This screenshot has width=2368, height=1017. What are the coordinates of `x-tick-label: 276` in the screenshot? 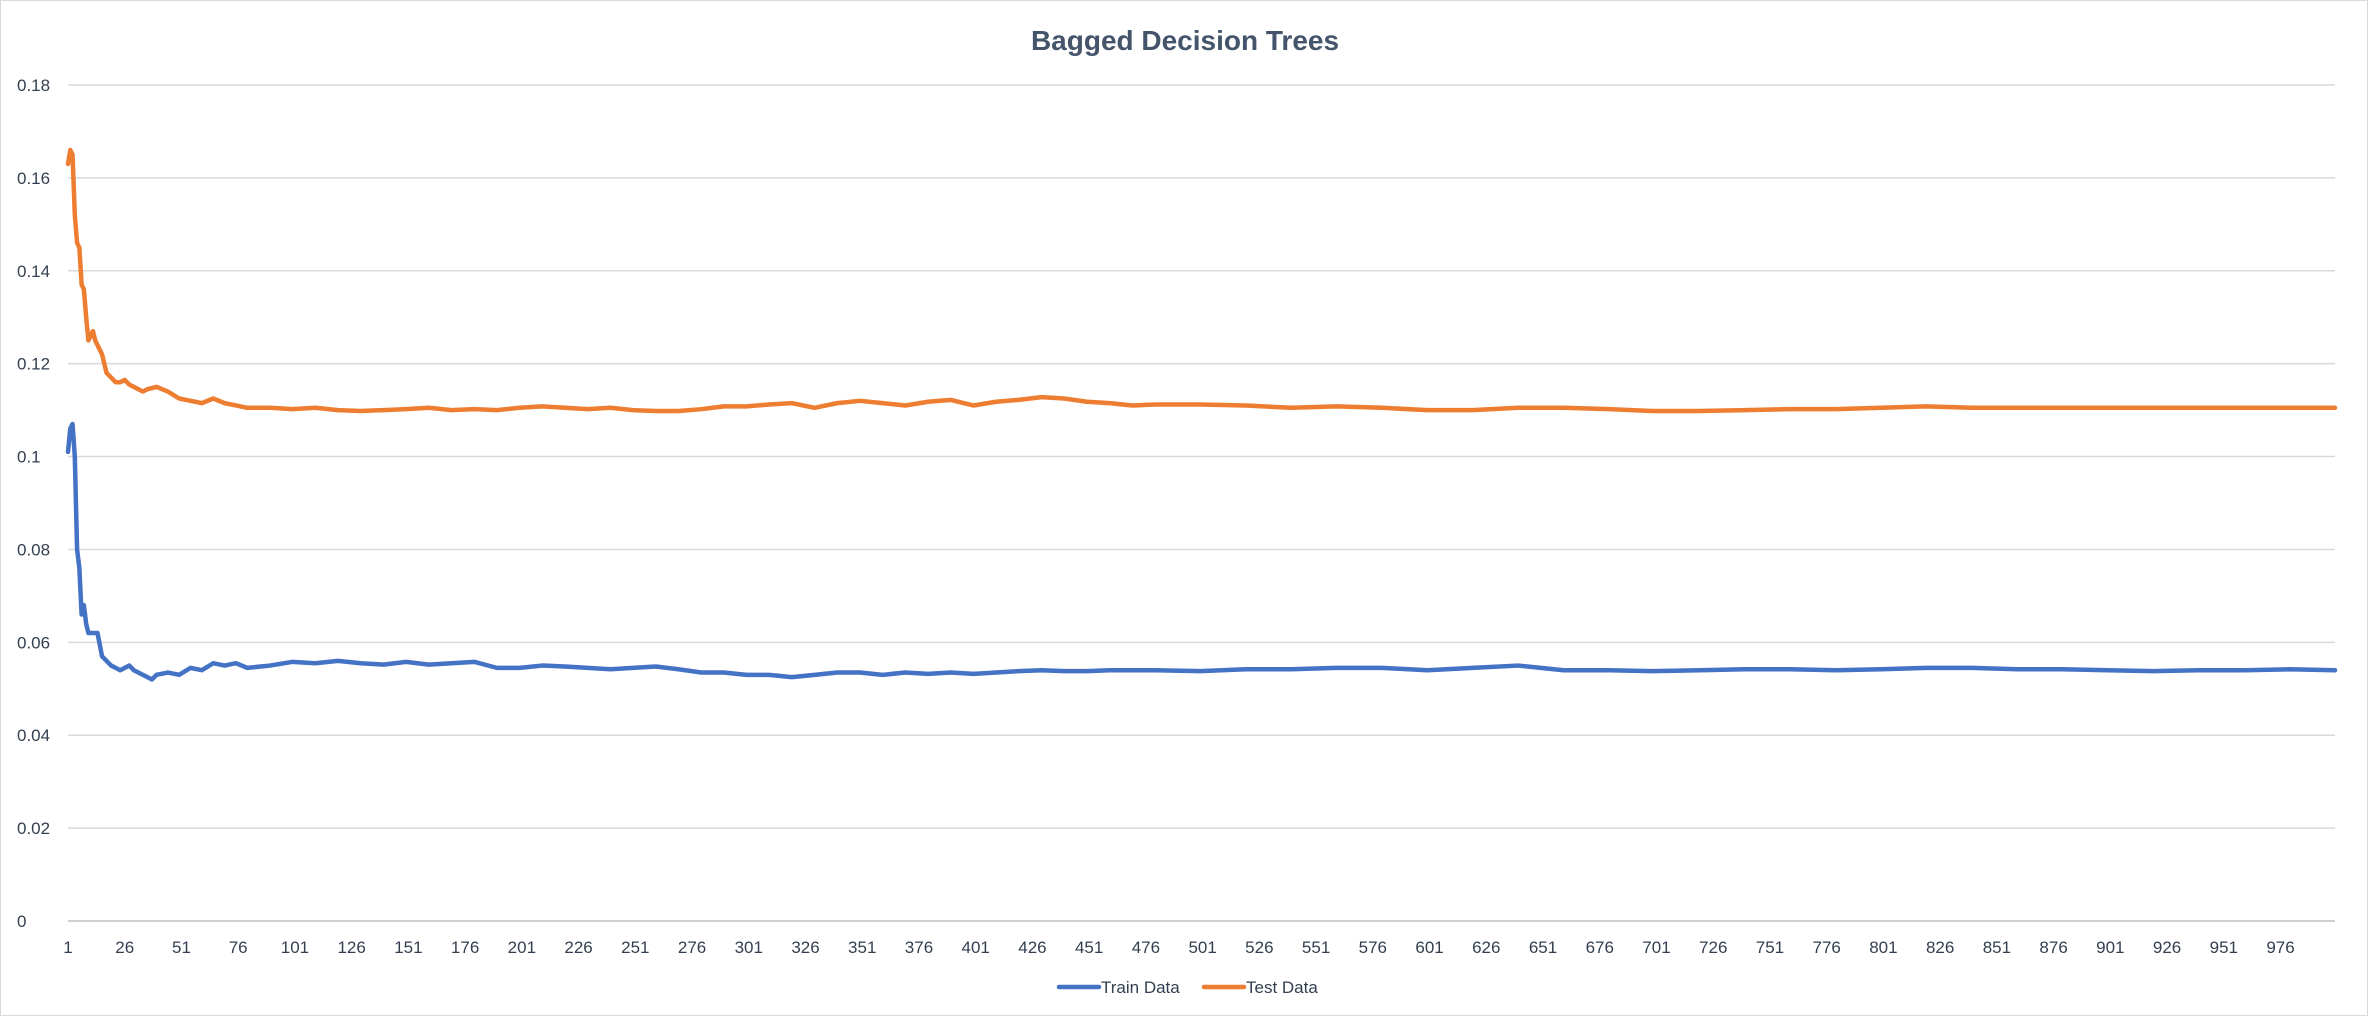 It's located at (692, 947).